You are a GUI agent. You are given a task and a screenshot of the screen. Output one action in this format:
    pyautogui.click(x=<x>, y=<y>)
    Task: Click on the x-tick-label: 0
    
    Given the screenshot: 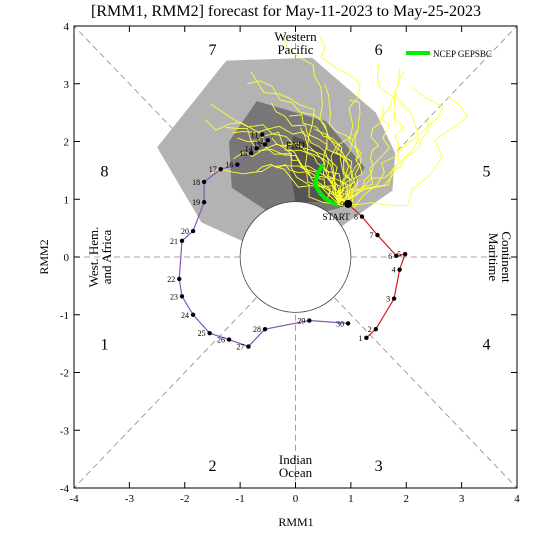 What is the action you would take?
    pyautogui.click(x=296, y=499)
    